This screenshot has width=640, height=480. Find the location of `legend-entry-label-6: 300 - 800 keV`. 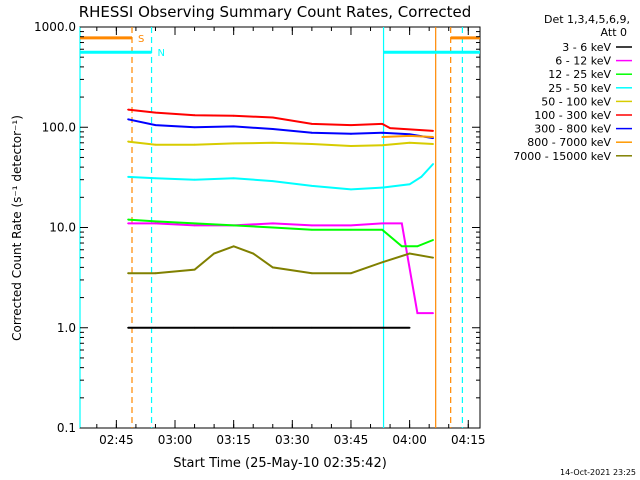

legend-entry-label-6: 300 - 800 keV is located at coordinates (572, 129).